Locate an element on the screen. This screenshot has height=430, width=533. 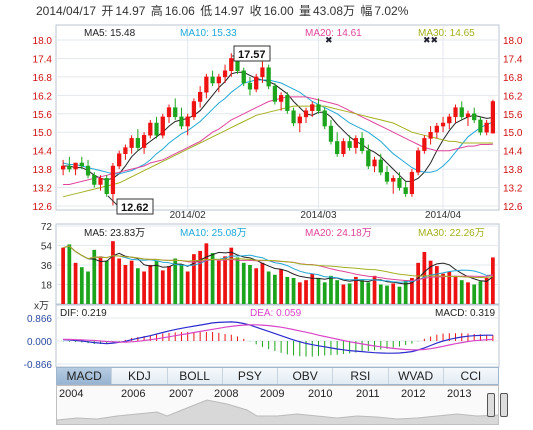
macd-histogram is located at coordinates (278, 344).